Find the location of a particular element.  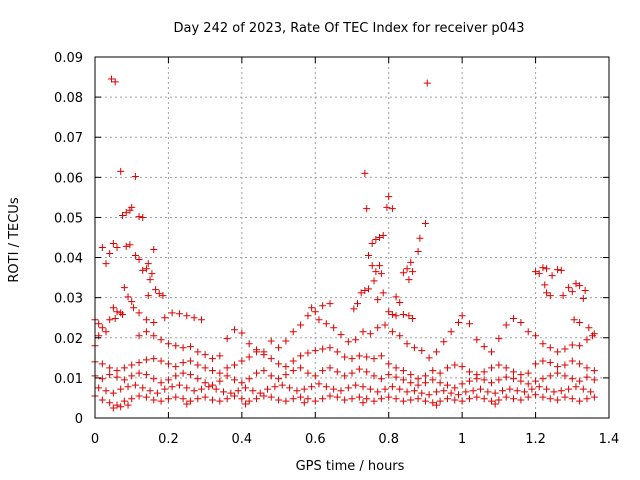

y-tick-label: 0.06 is located at coordinates (68, 178).